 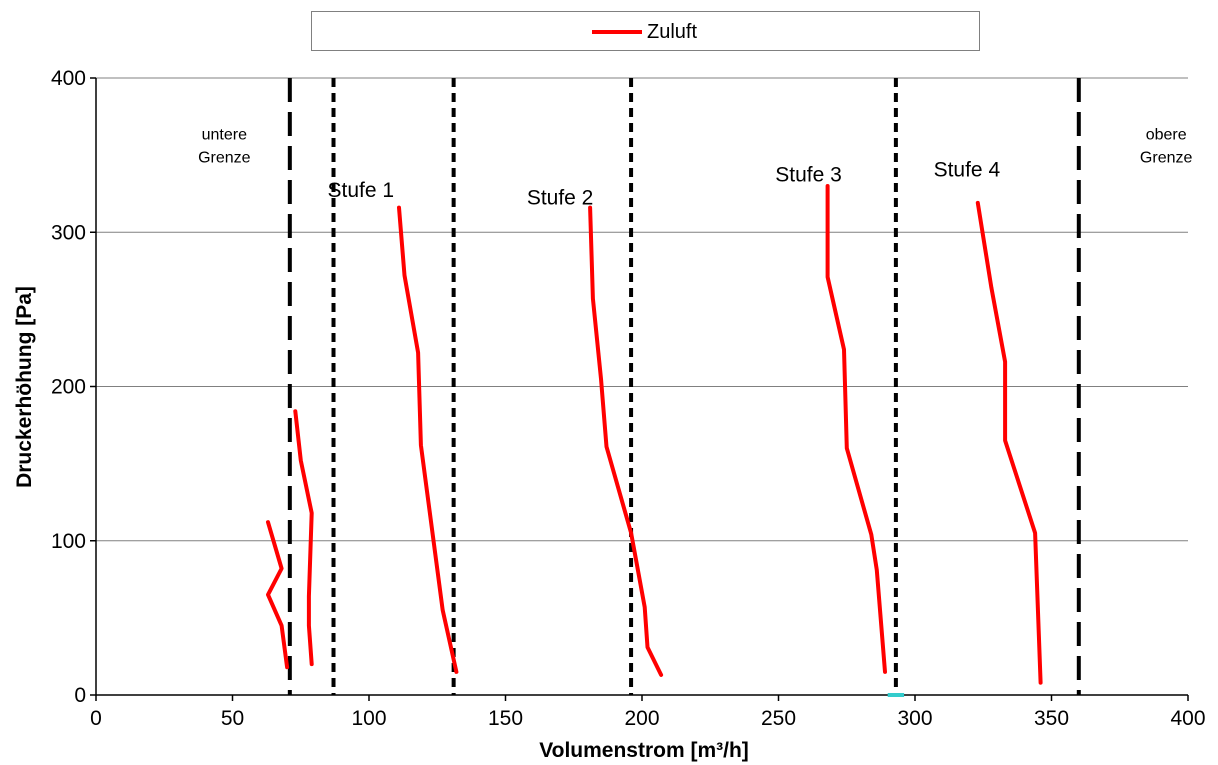 I want to click on annotation-stufe2: Stufe 2, so click(x=560, y=197).